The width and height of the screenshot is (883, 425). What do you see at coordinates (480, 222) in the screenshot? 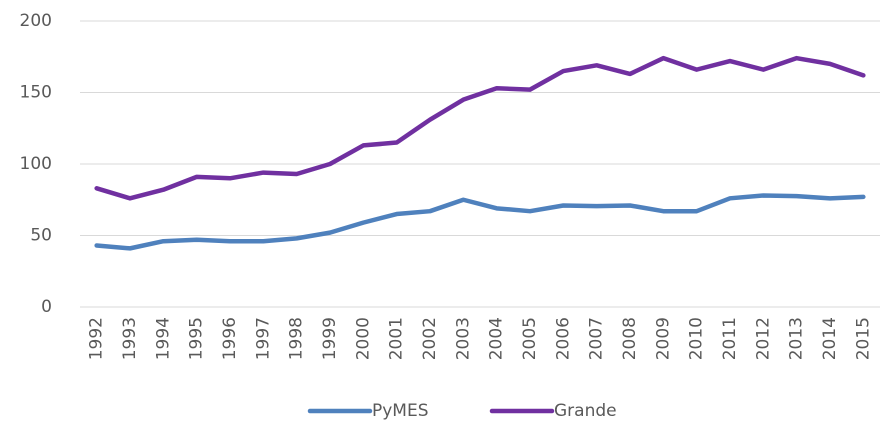
I see `line-series` at bounding box center [480, 222].